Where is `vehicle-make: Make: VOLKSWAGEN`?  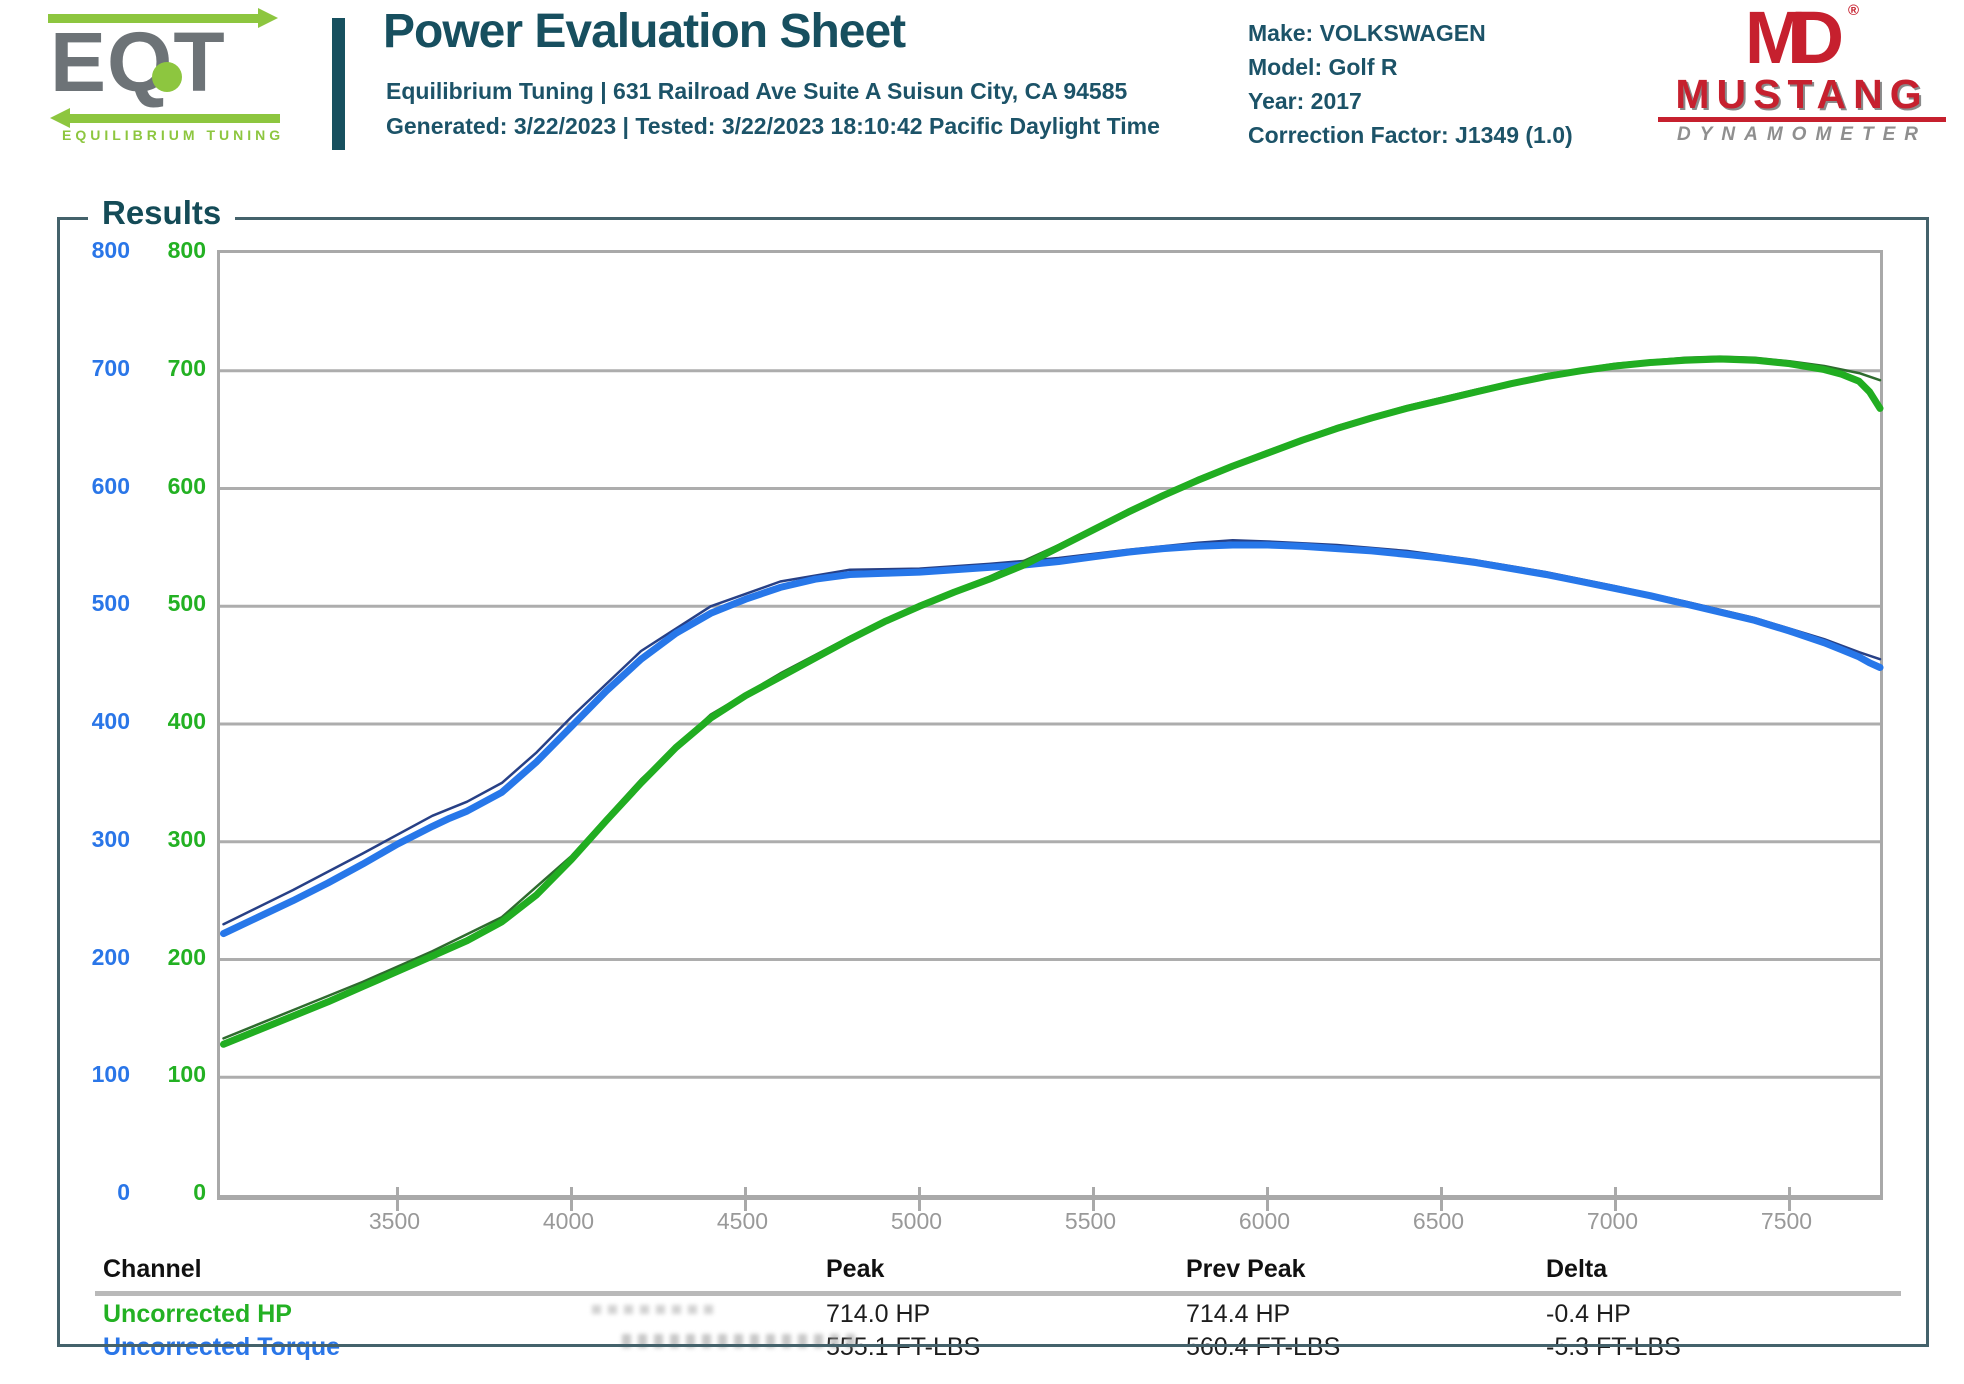 vehicle-make: Make: VOLKSWAGEN is located at coordinates (1367, 33).